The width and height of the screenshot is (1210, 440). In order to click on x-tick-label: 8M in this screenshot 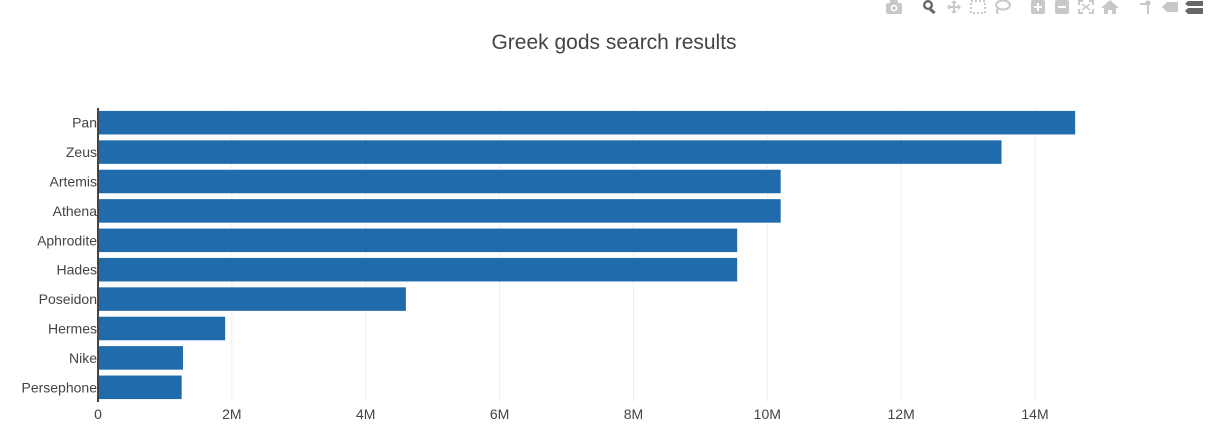, I will do `click(633, 414)`.